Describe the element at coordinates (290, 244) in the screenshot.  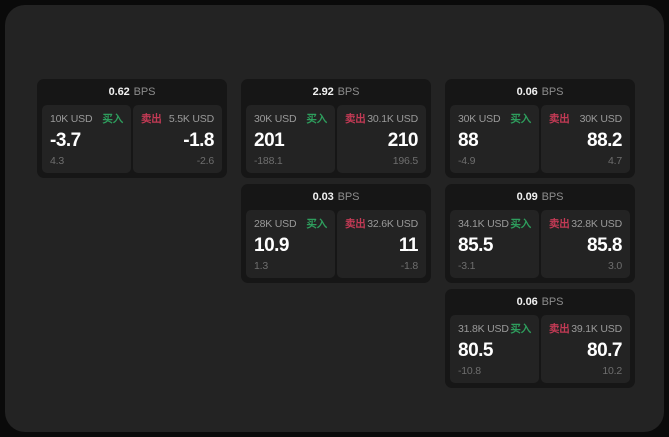
I see `buy-side-panel: 28K USD 买入 10.9 1.3` at that location.